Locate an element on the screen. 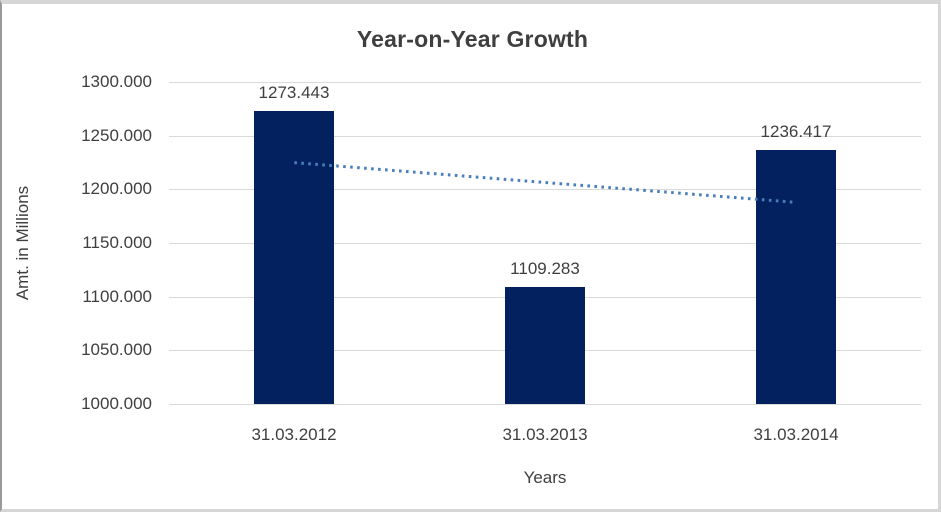 The width and height of the screenshot is (941, 512). y-axis-title: Amt. in Millions is located at coordinates (22, 243).